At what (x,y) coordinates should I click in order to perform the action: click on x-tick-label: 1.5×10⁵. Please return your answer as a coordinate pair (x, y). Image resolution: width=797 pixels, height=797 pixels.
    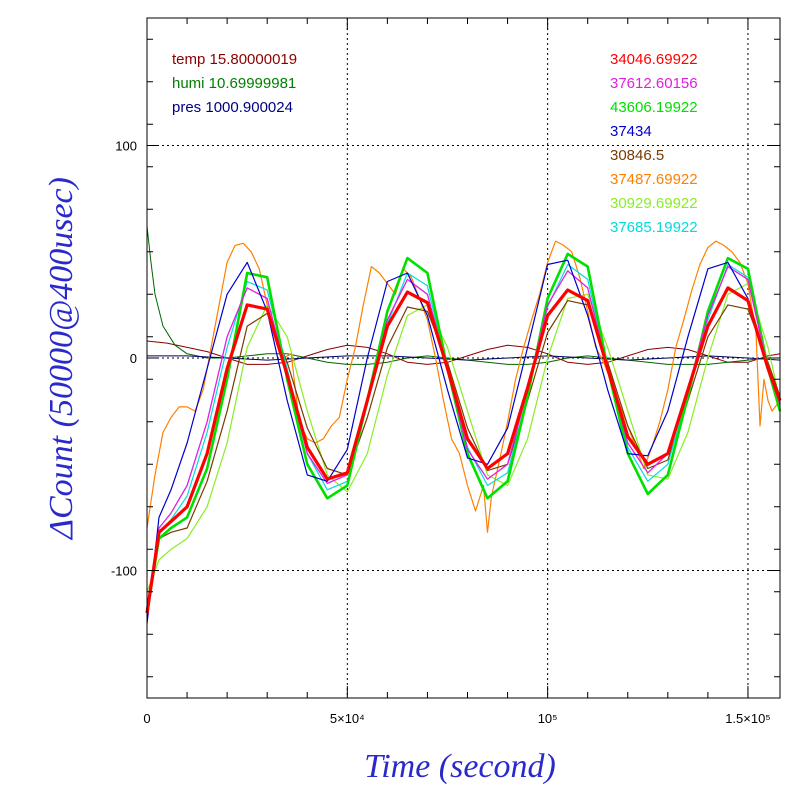
    Looking at the image, I should click on (748, 718).